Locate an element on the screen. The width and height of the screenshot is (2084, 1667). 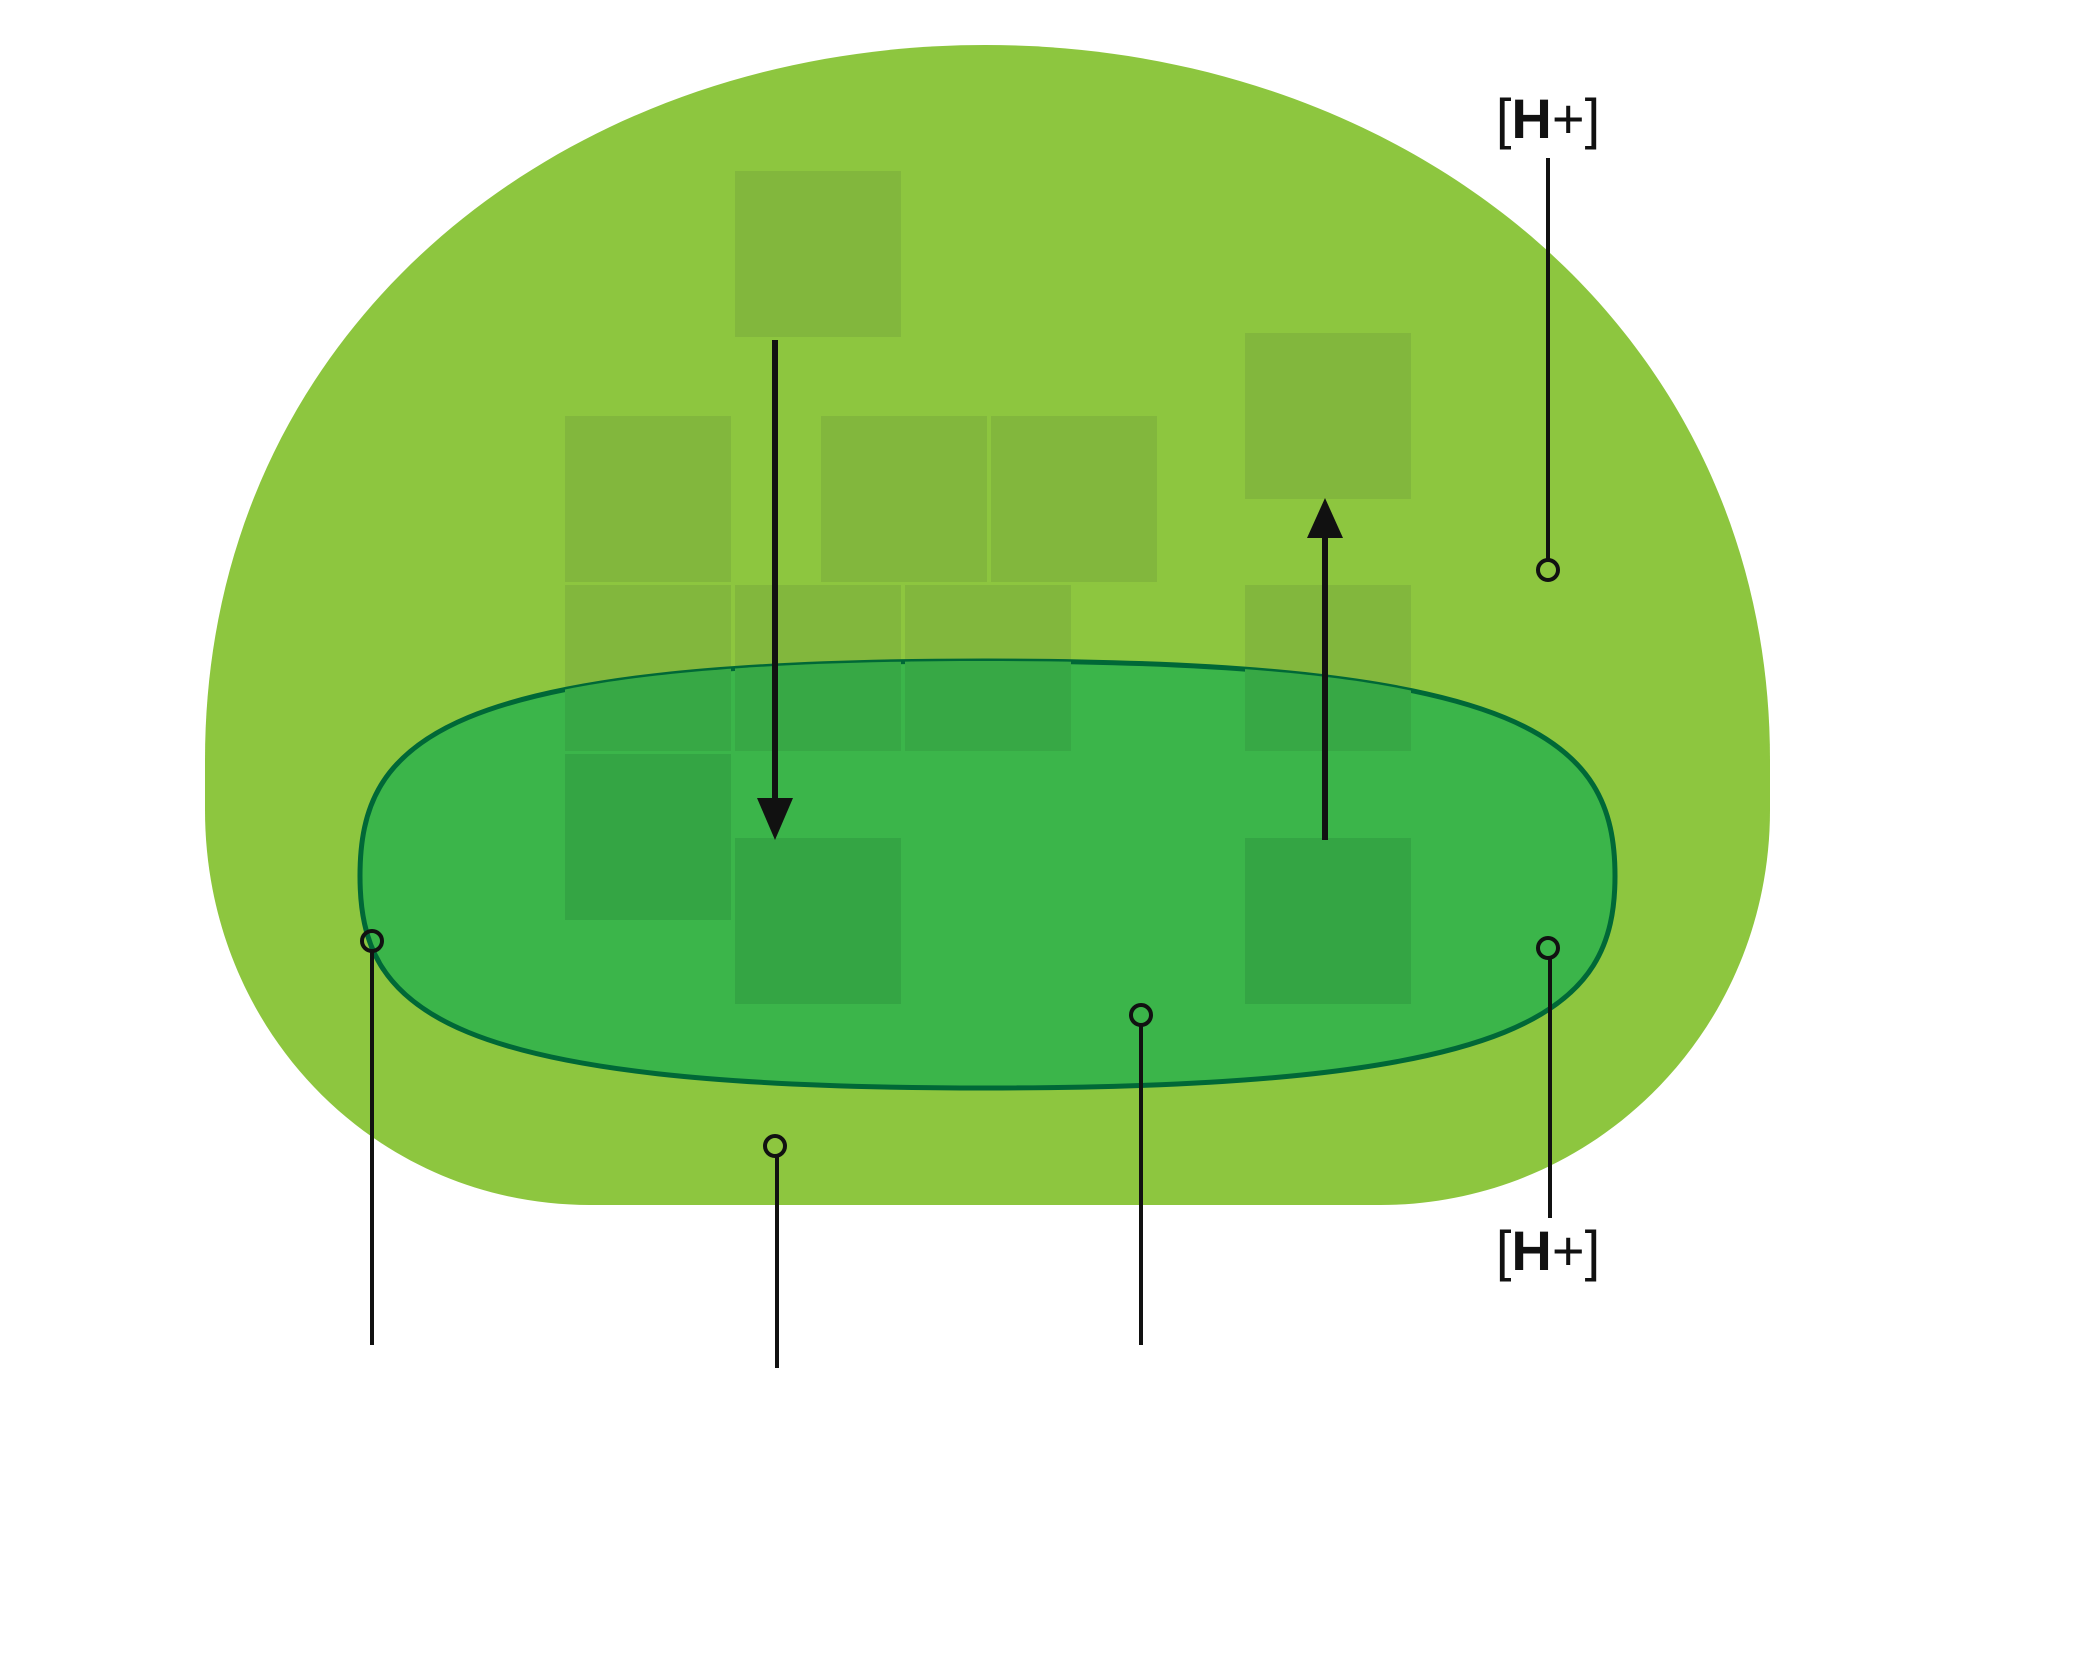
leader-line-center-left is located at coordinates (775, 1251).